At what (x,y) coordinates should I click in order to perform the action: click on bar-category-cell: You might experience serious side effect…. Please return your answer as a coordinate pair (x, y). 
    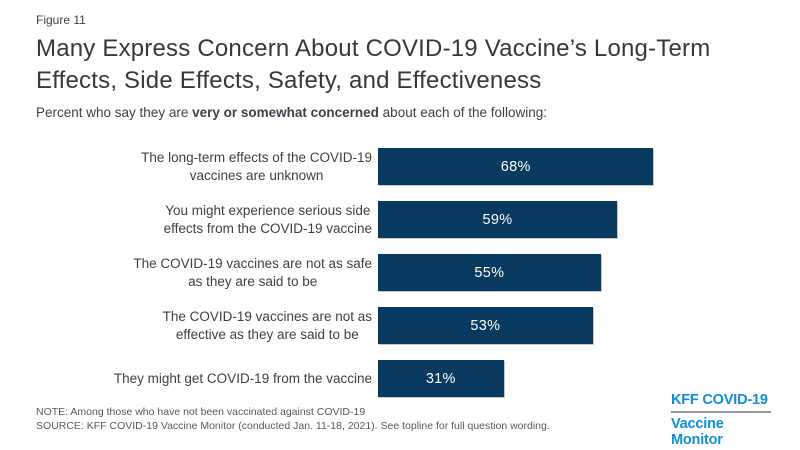
    Looking at the image, I should click on (204, 220).